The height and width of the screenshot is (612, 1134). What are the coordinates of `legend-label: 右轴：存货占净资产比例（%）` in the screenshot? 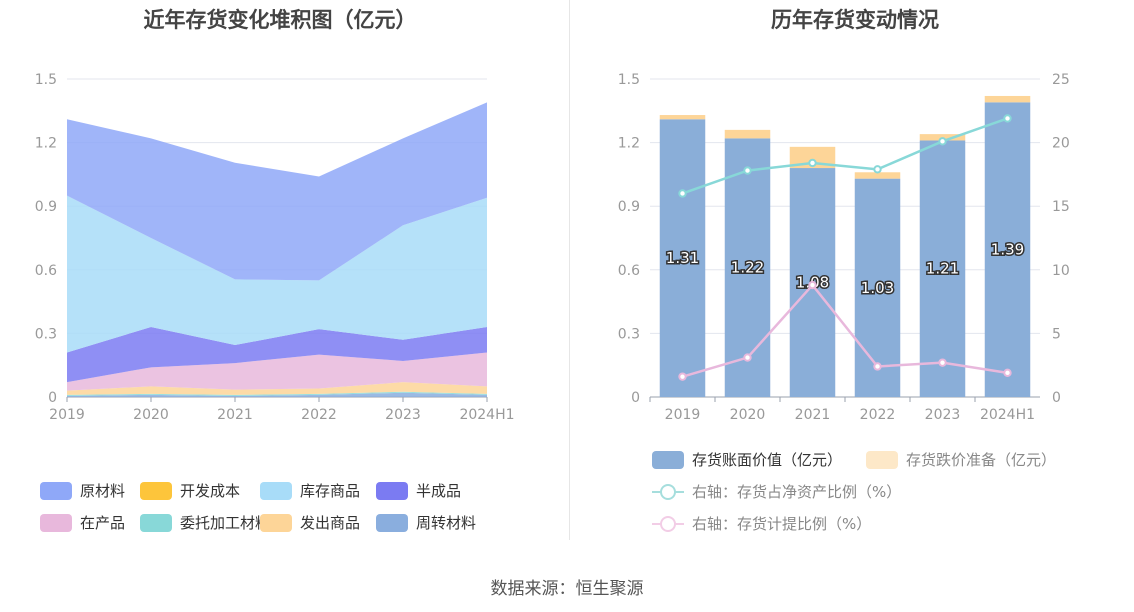 It's located at (797, 492).